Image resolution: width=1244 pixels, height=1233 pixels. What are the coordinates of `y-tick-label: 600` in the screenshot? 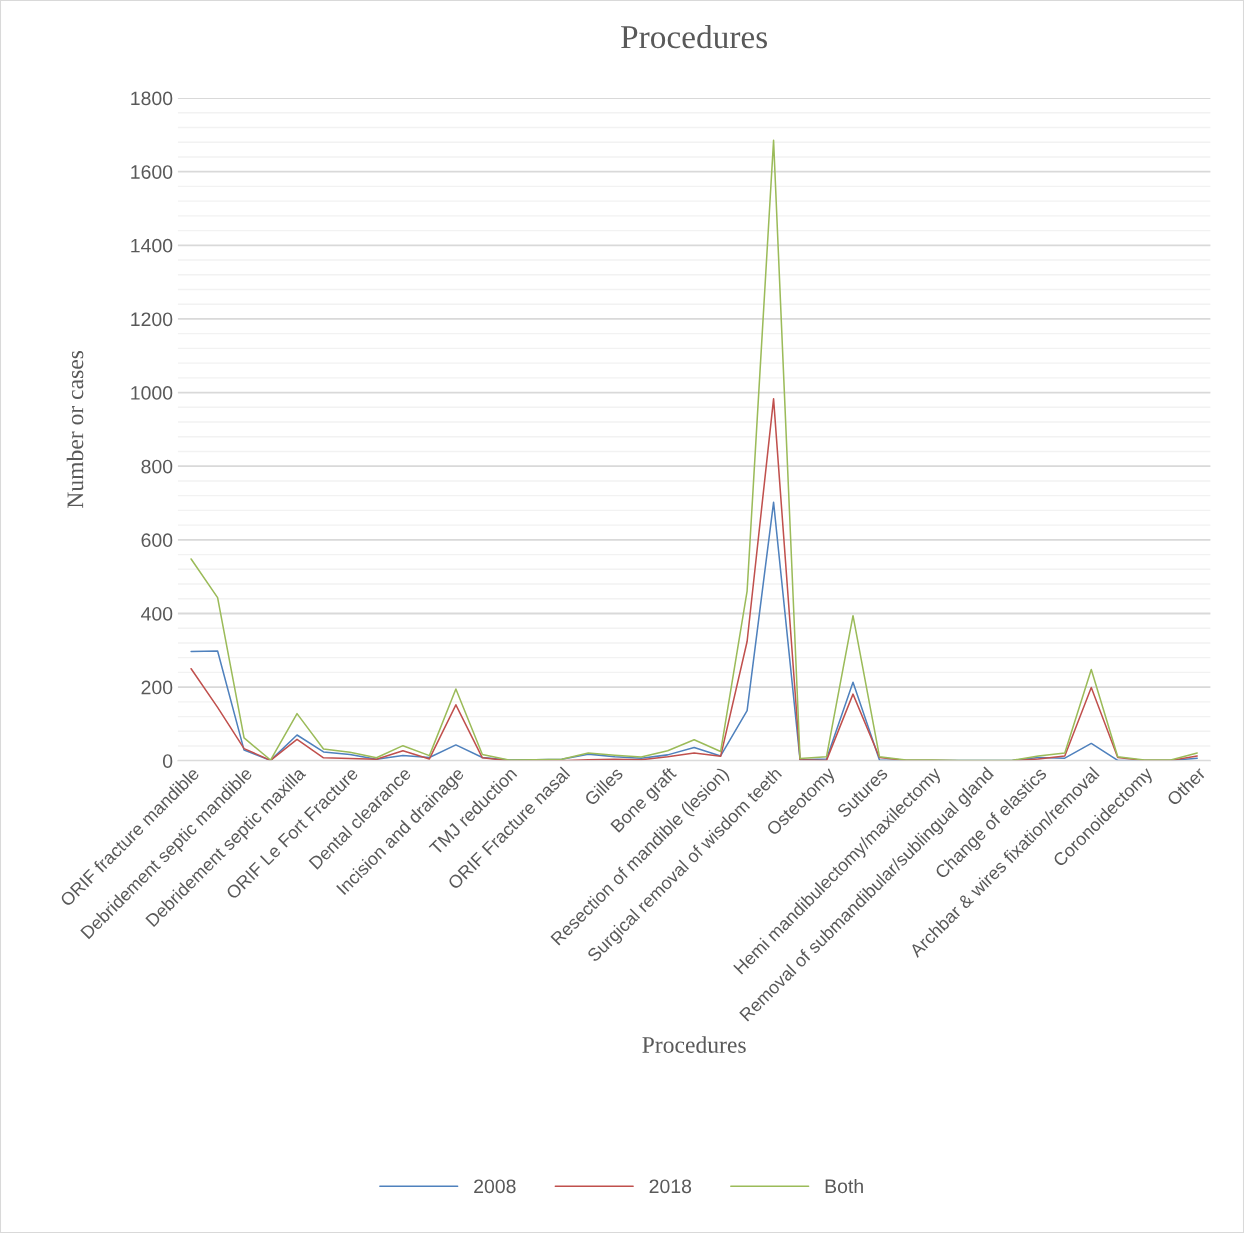 It's located at (157, 540).